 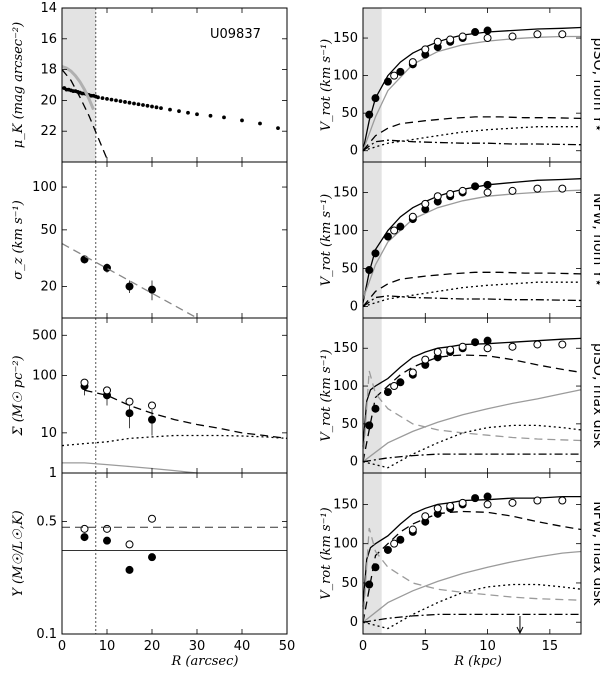 I want to click on ytick-label-rot1: 50, so click(x=349, y=113).